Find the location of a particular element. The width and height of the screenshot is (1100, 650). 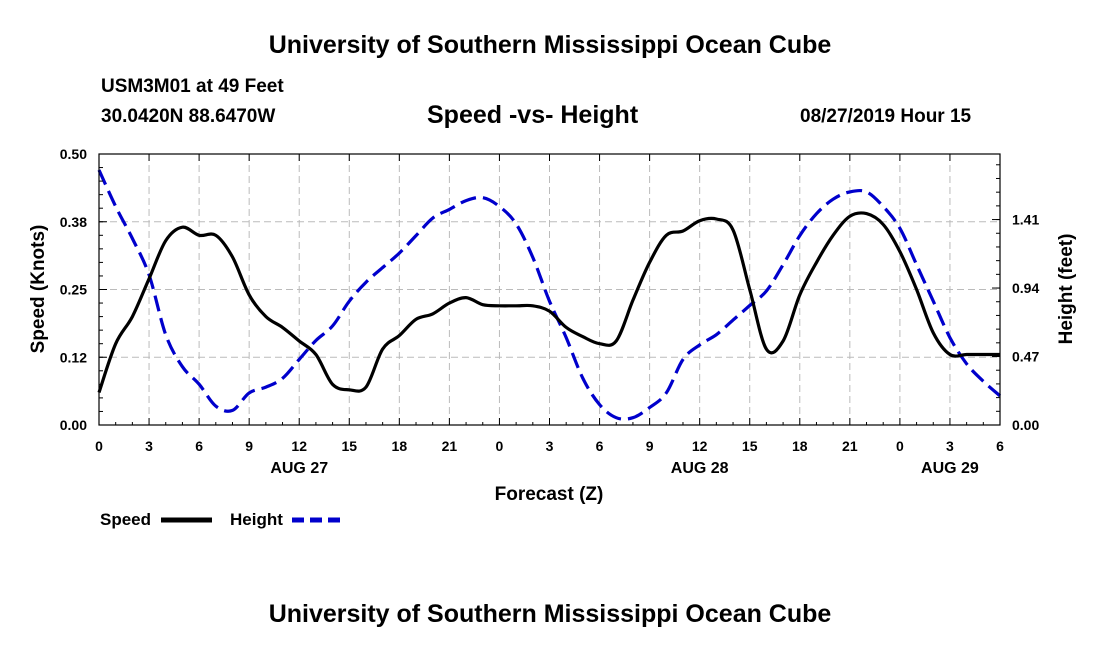

legend-label-speed: Speed is located at coordinates (125, 519).